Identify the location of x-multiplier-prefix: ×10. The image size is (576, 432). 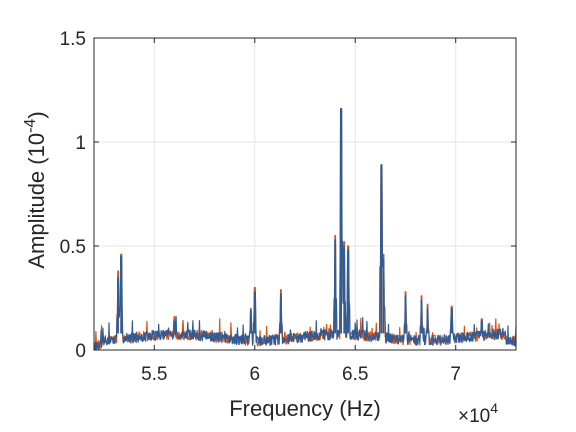
(474, 416).